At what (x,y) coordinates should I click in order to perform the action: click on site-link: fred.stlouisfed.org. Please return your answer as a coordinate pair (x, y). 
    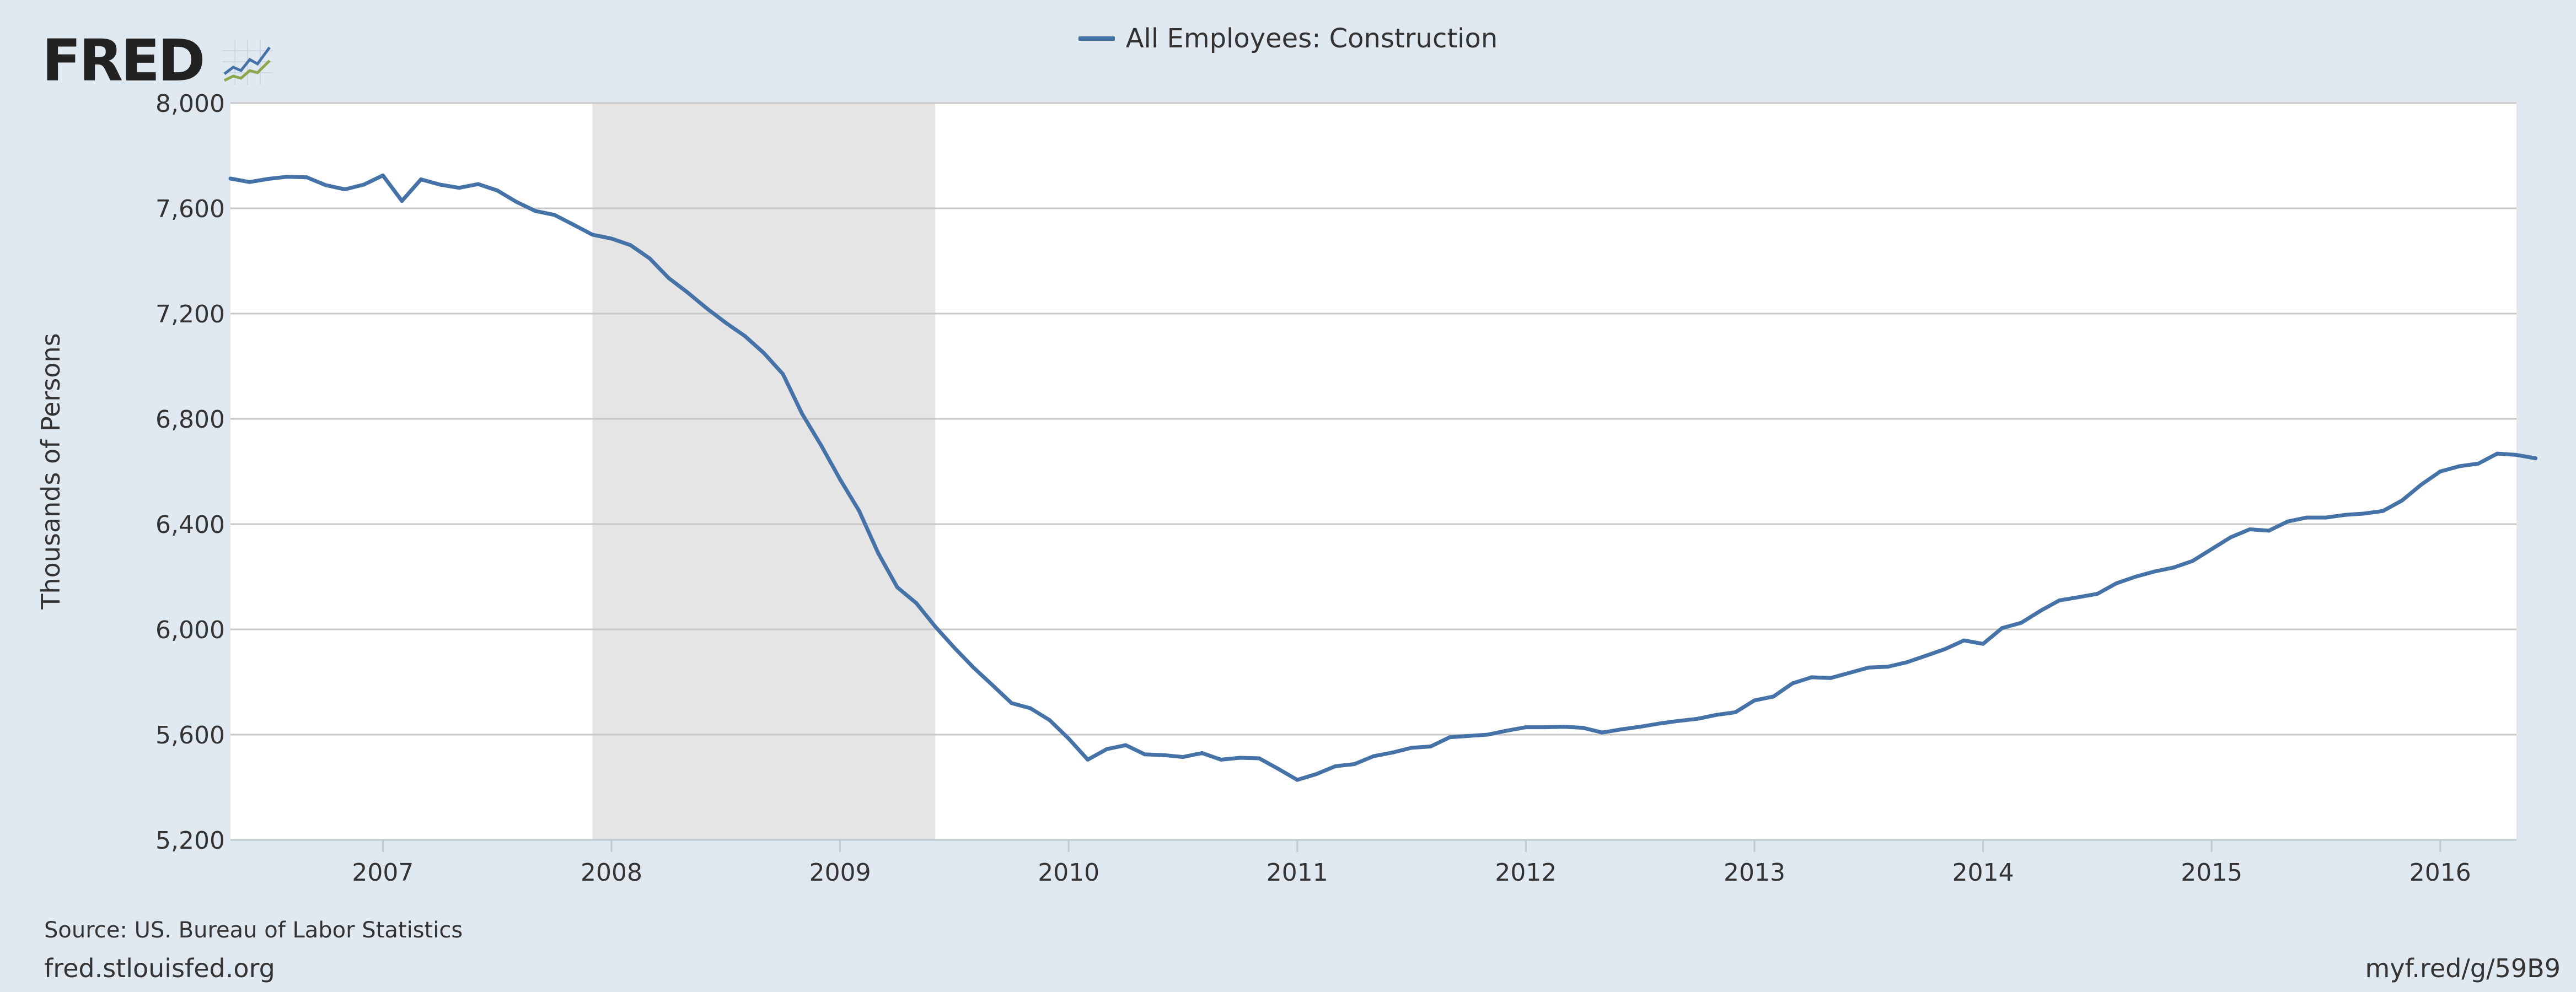
    Looking at the image, I should click on (159, 968).